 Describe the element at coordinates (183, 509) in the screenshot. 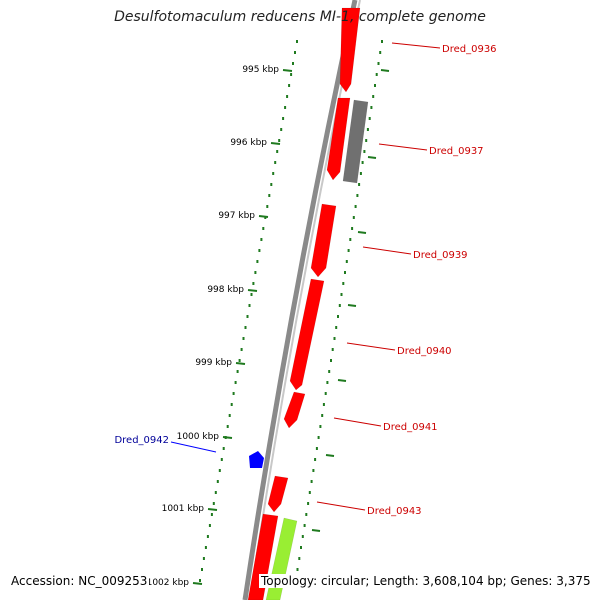

I see `axis-tick-label: 1001 kbp` at that location.